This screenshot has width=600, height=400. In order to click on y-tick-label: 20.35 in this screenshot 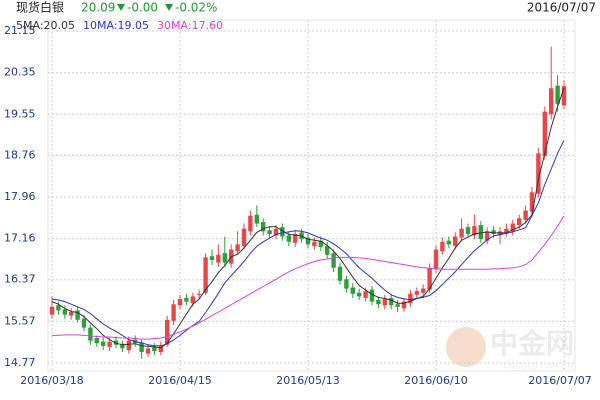, I will do `click(20, 72)`.